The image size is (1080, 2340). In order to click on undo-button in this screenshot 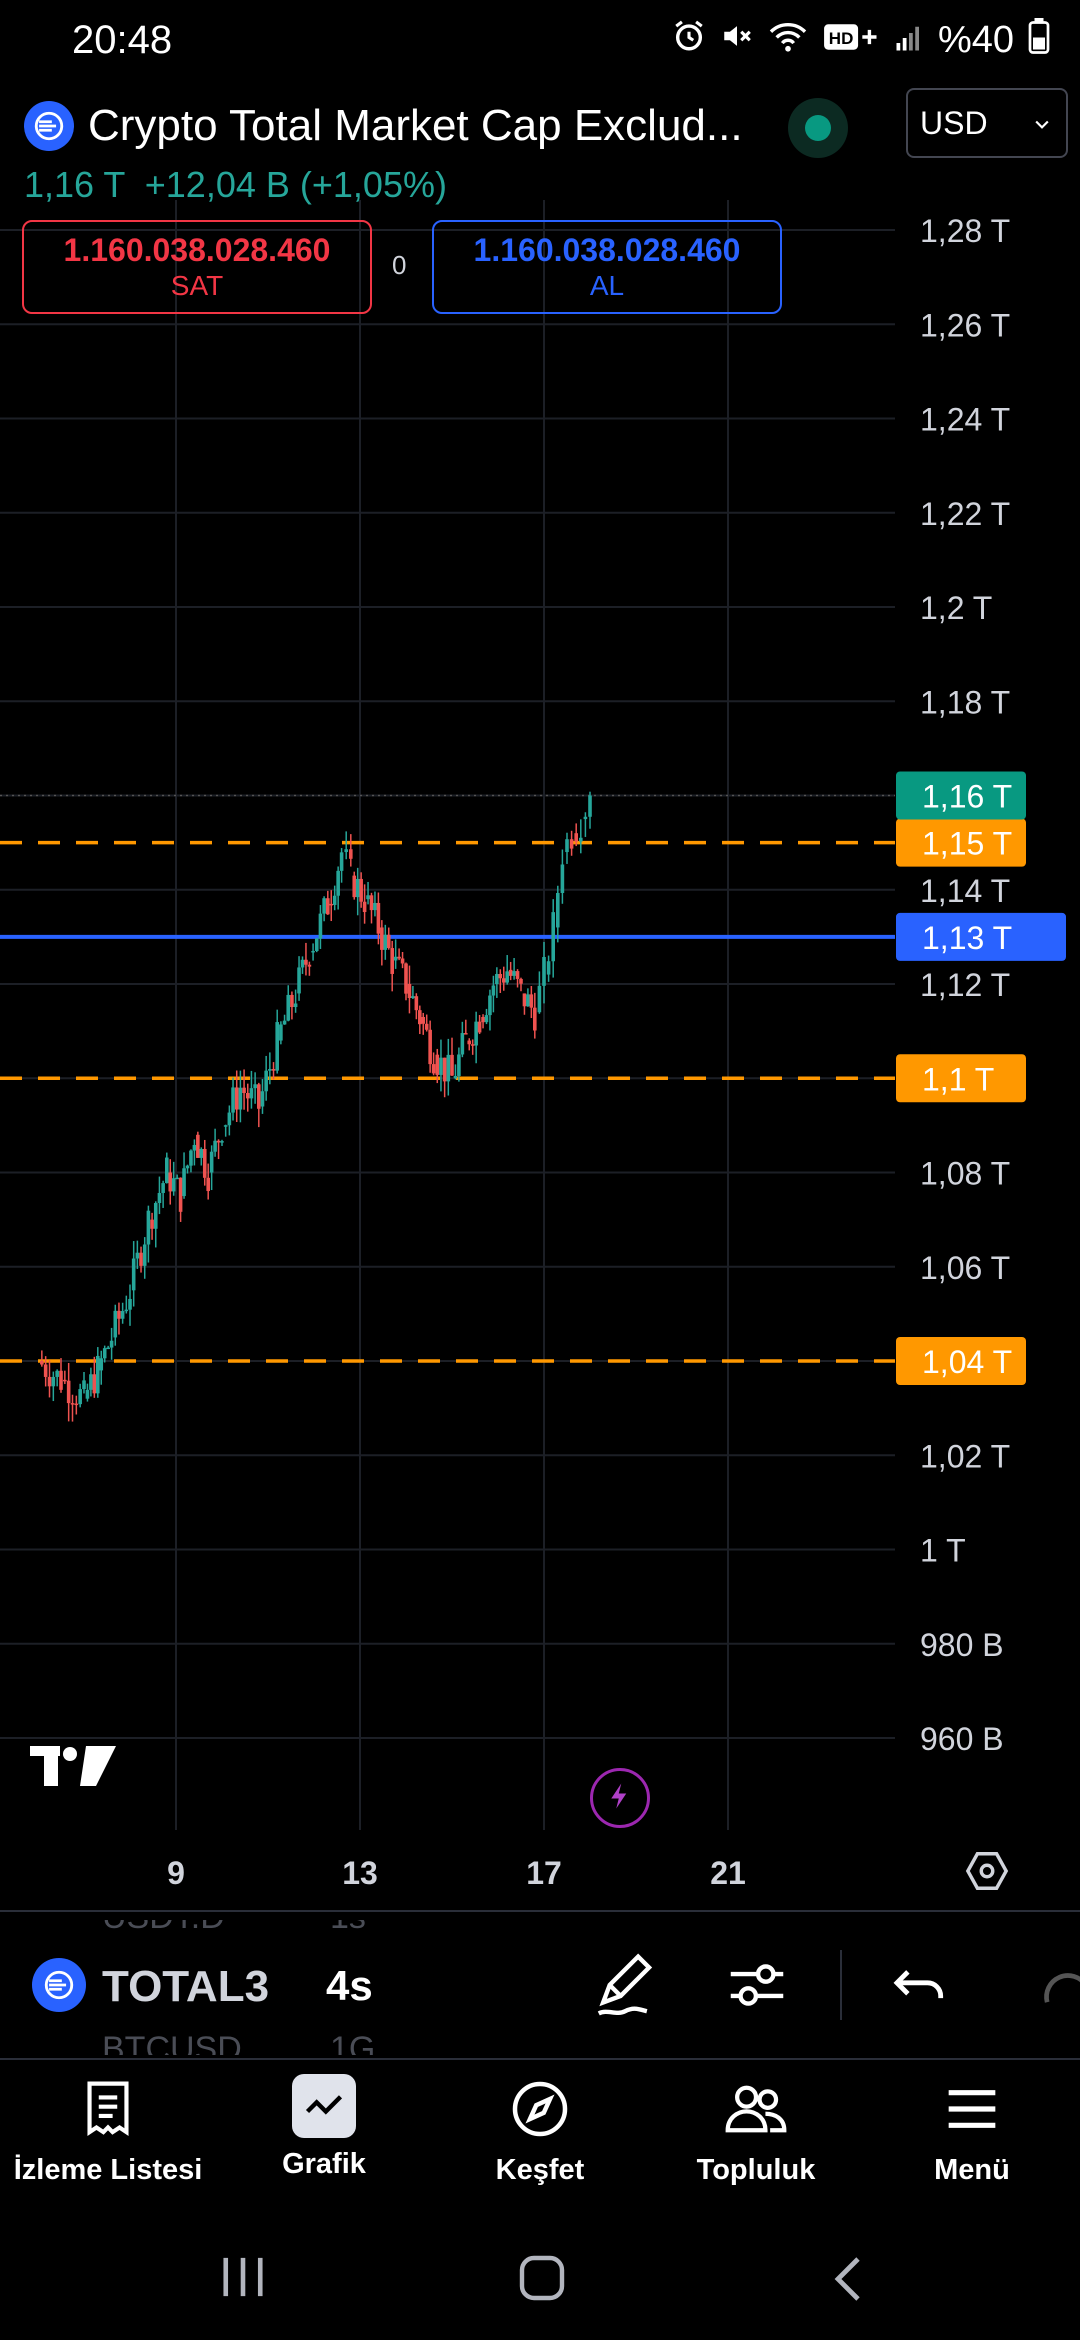, I will do `click(923, 1987)`.